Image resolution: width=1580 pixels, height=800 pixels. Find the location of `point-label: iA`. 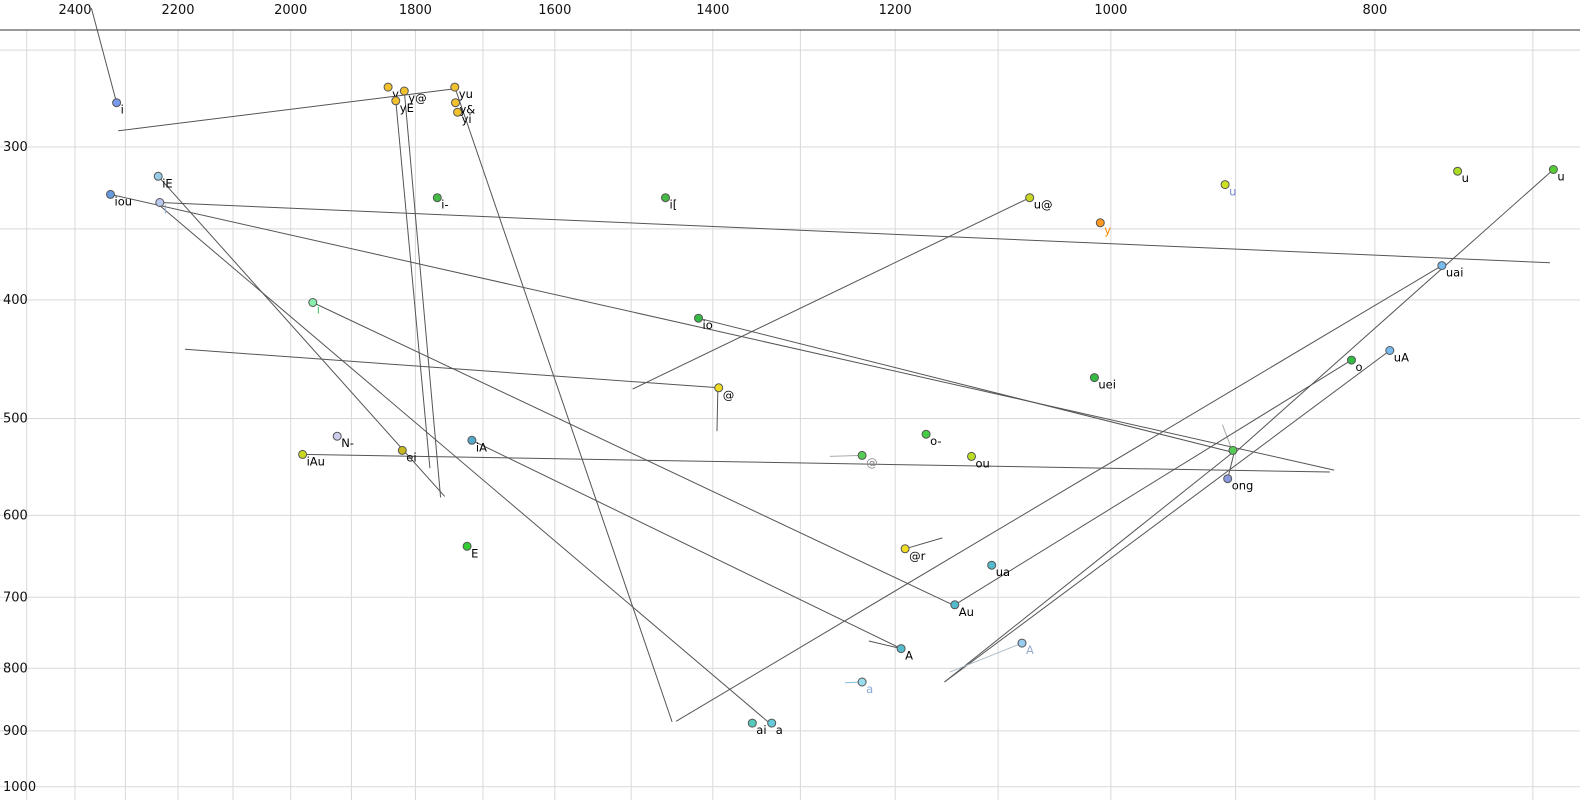

point-label: iA is located at coordinates (481, 447).